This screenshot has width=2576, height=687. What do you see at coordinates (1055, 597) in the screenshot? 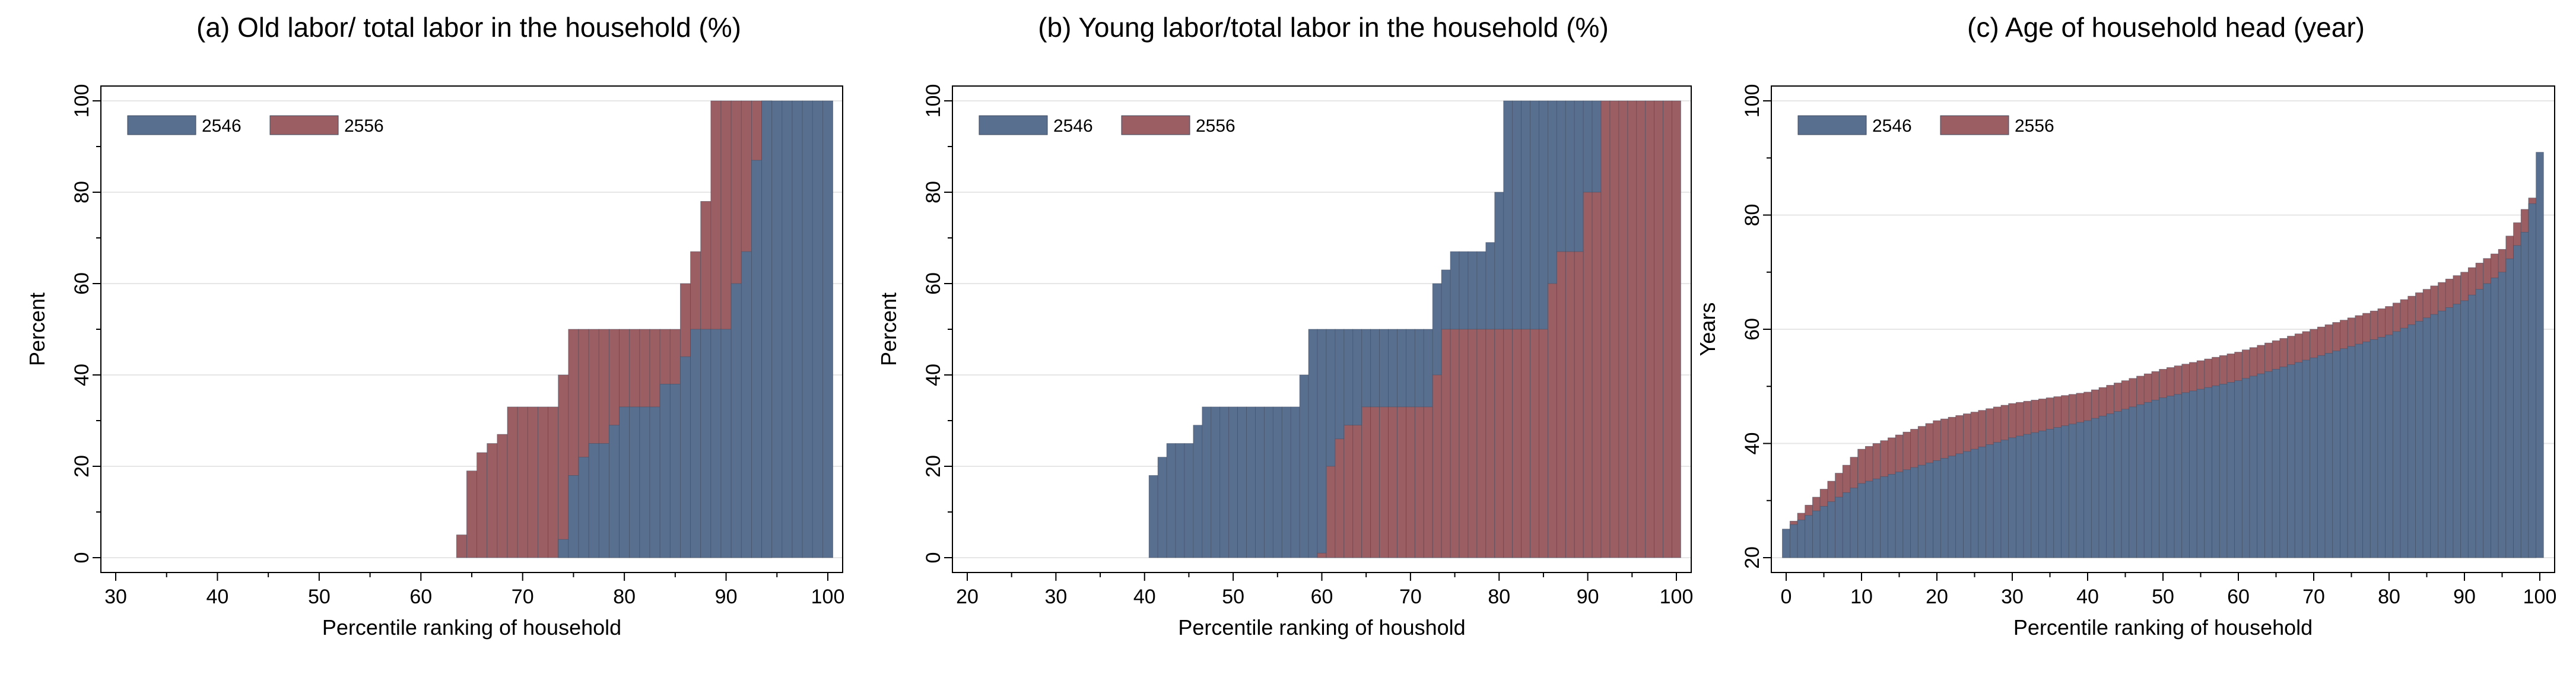
I see `x-tick-label: 30` at bounding box center [1055, 597].